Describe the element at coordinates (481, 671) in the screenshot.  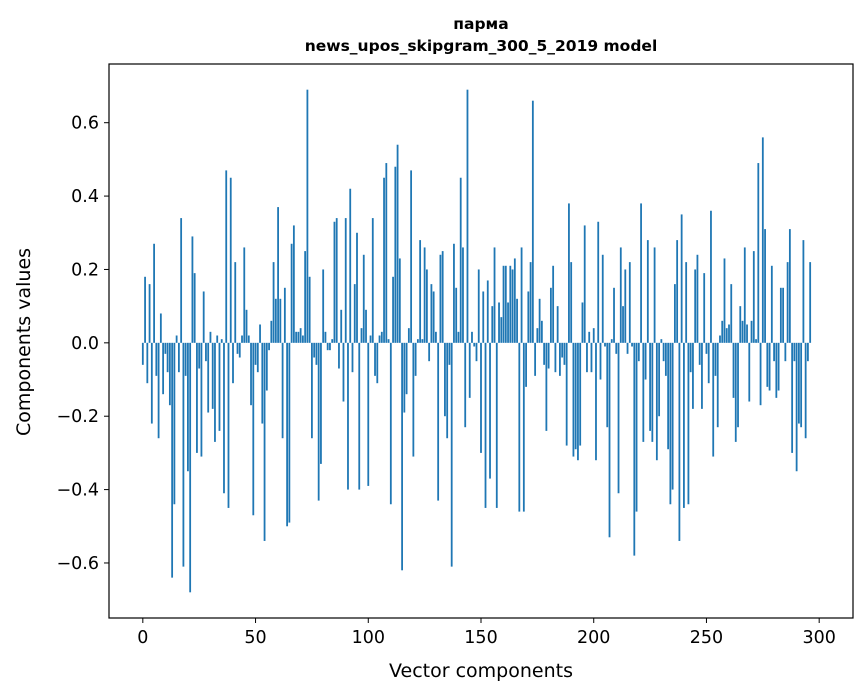
I see `x-axis-label: Vector components` at that location.